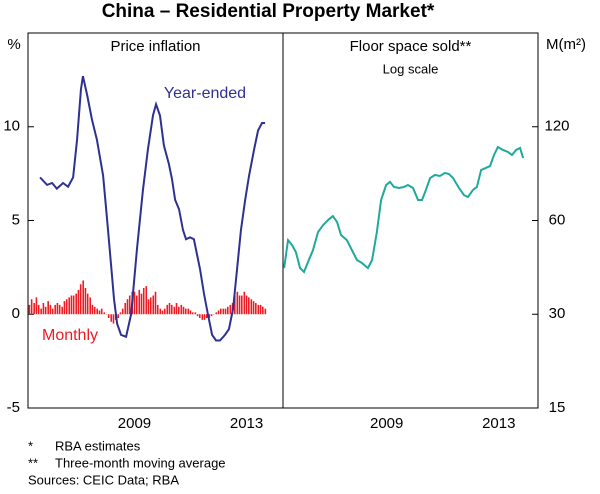 The image size is (600, 494). What do you see at coordinates (13, 407) in the screenshot?
I see `y-tick-label: -5` at bounding box center [13, 407].